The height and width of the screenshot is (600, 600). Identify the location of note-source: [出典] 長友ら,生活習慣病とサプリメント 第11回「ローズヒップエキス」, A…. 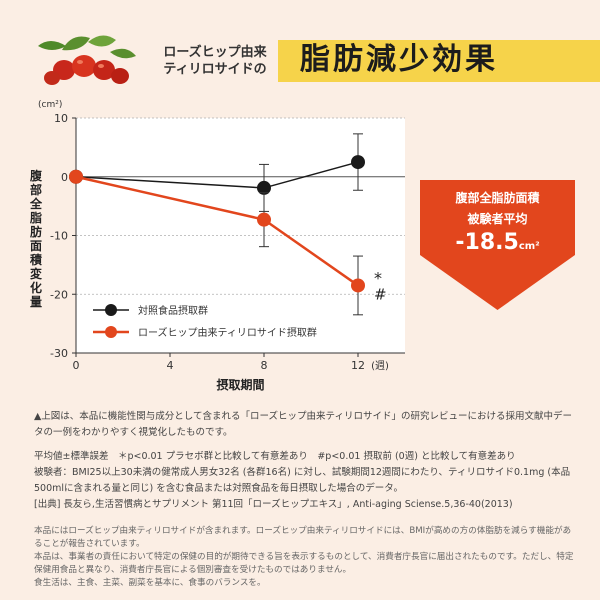
(273, 504).